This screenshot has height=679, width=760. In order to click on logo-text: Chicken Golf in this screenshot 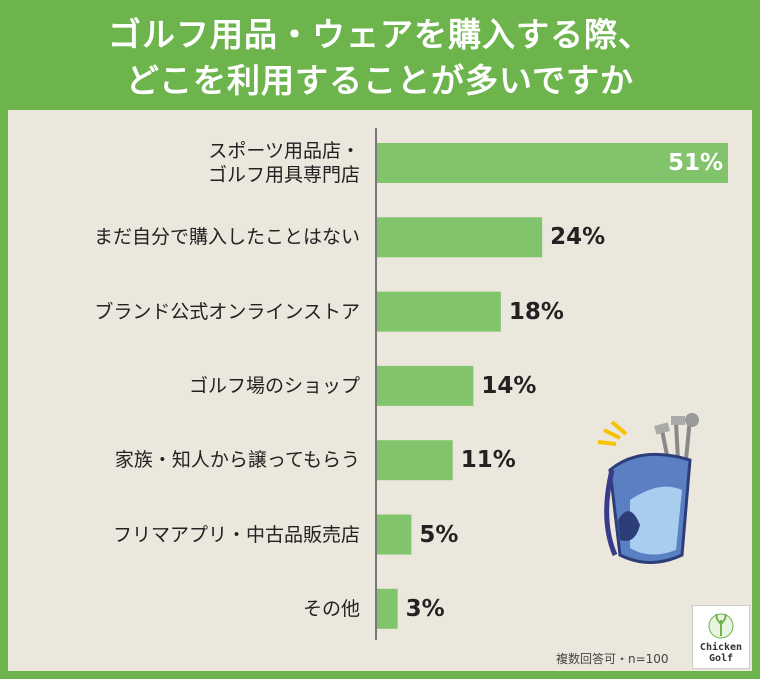, I will do `click(721, 653)`.